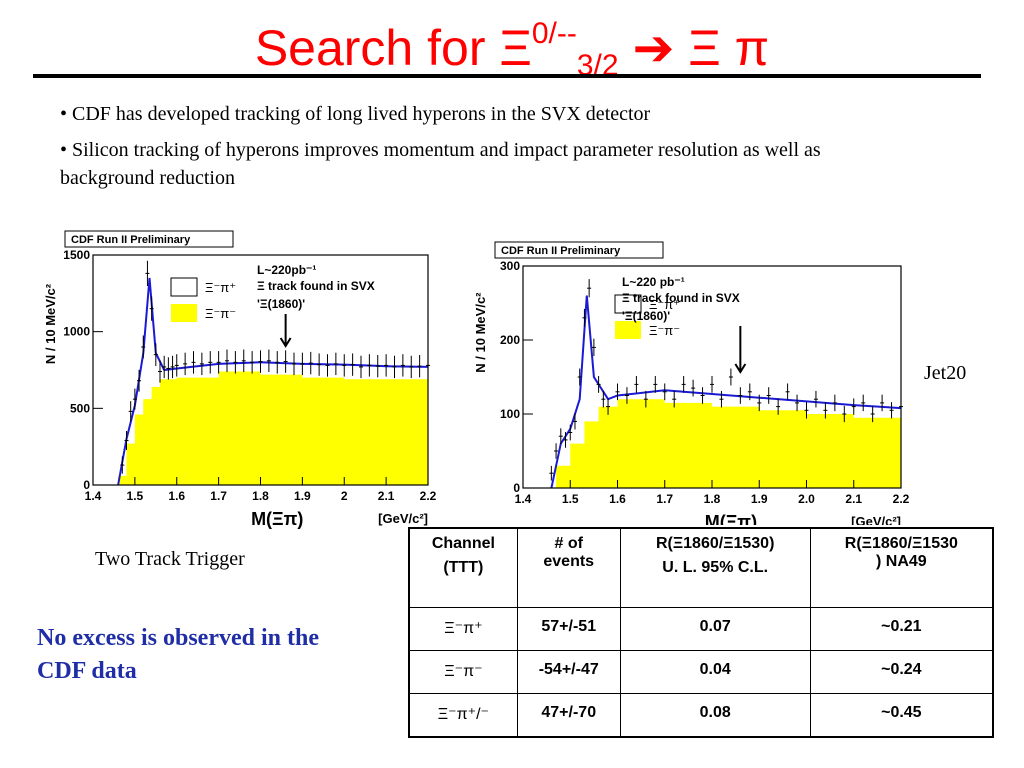 The height and width of the screenshot is (768, 1024). Describe the element at coordinates (568, 543) in the screenshot. I see `header-line: # of` at that location.